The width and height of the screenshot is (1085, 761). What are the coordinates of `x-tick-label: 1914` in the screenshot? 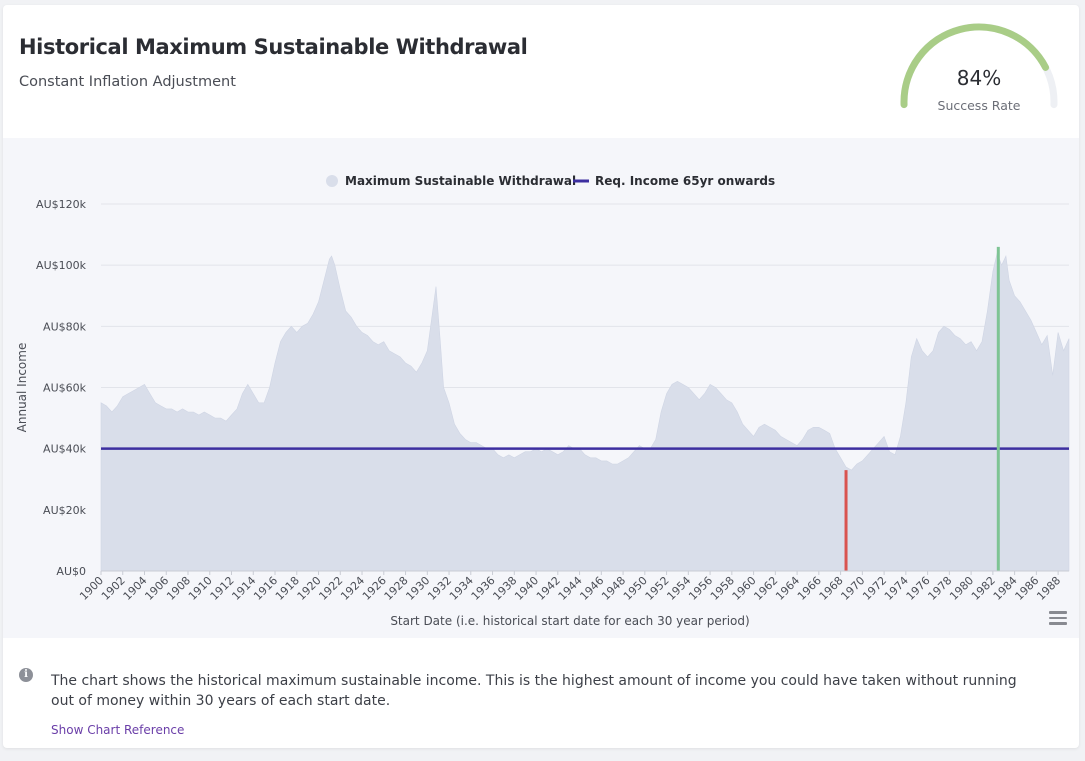 It's located at (243, 588).